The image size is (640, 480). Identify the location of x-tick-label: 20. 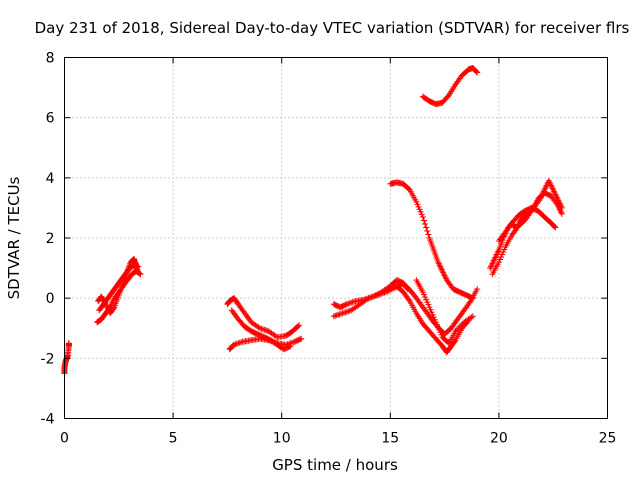
(499, 439).